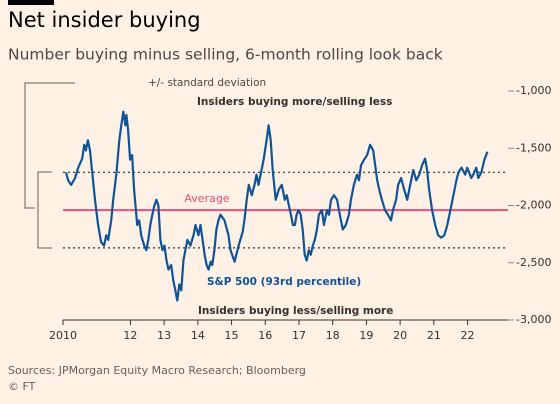 This screenshot has height=404, width=560. What do you see at coordinates (533, 90) in the screenshot?
I see `y-tick-label: -1,000` at bounding box center [533, 90].